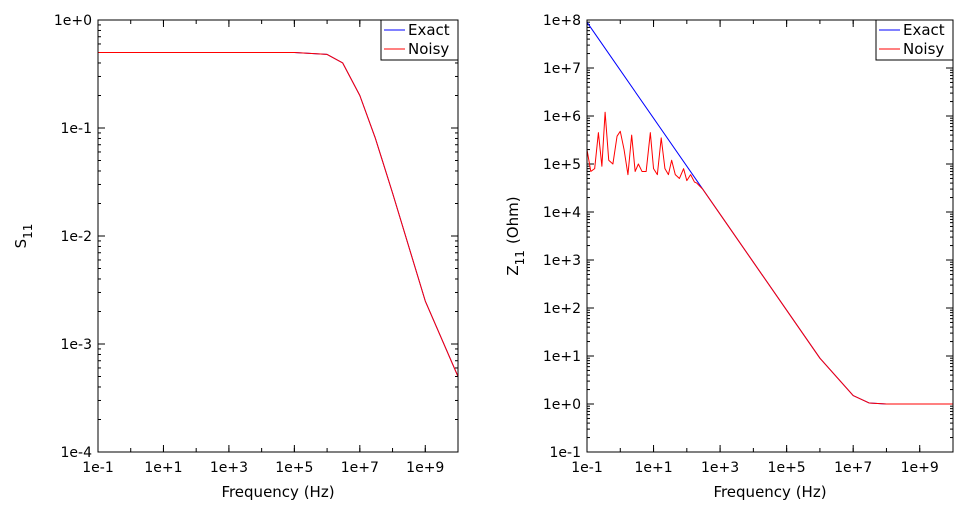  What do you see at coordinates (565, 453) in the screenshot?
I see `chart-1-y-tick-label: 1e-1` at bounding box center [565, 453].